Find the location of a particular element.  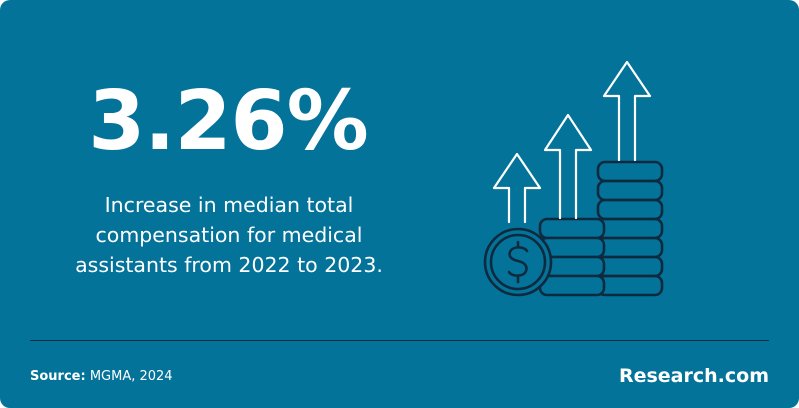

description-line-3: assistants from 2022 to 2023. is located at coordinates (229, 265).